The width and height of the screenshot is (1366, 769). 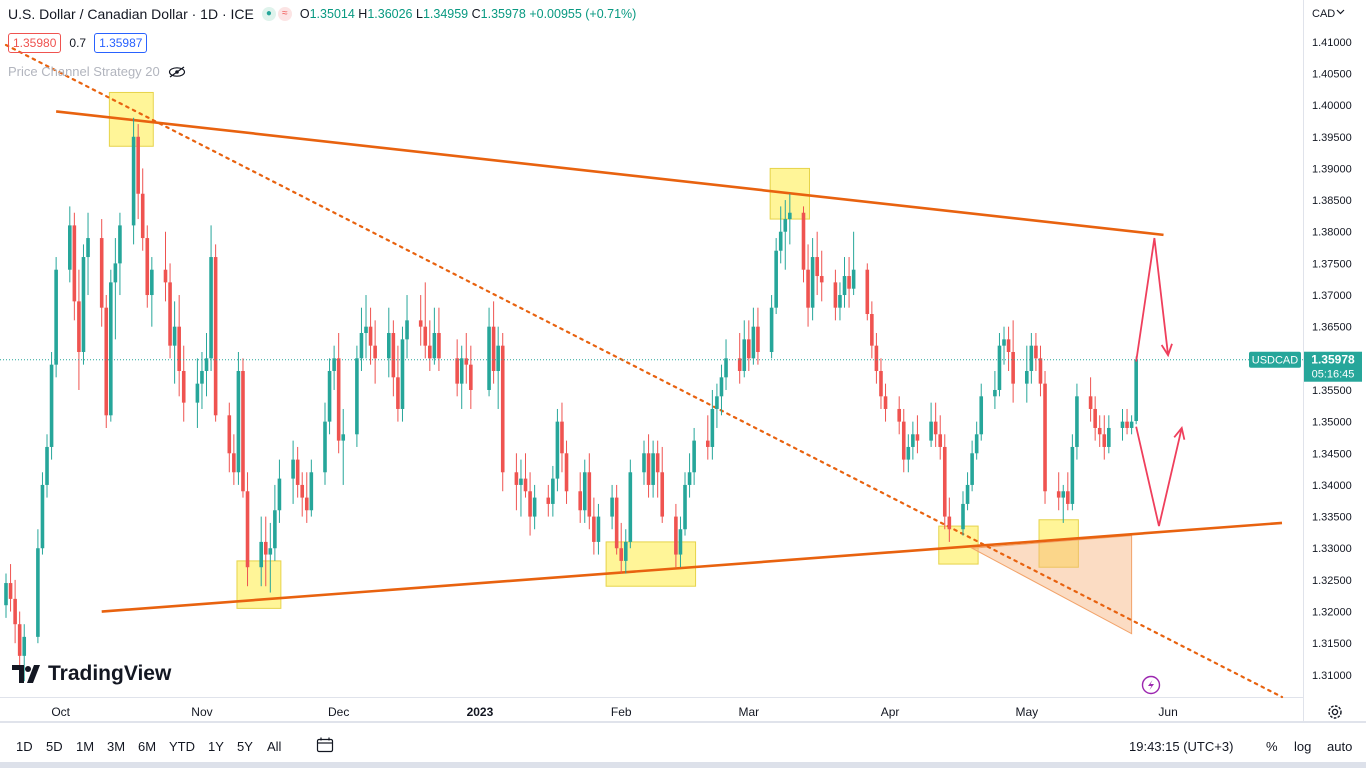 What do you see at coordinates (583, 14) in the screenshot?
I see `change-value: +0.00955 (+0.71%)` at bounding box center [583, 14].